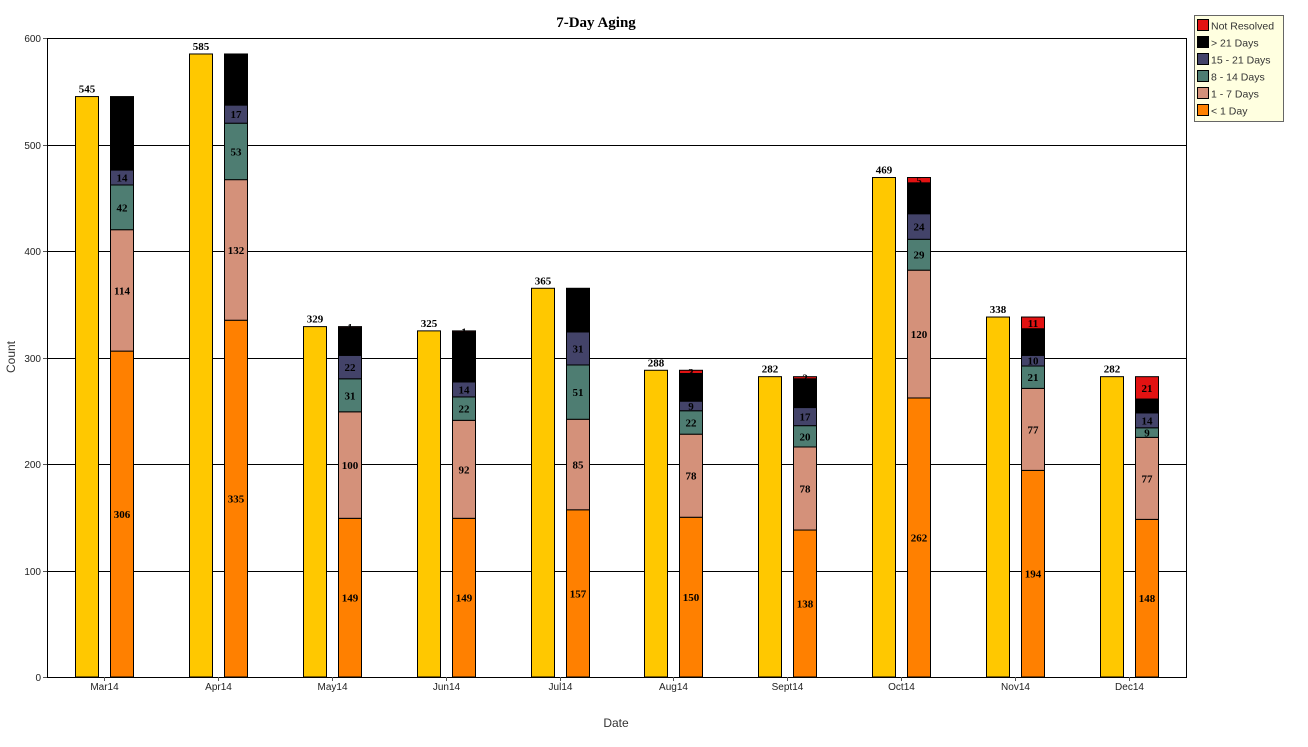 This screenshot has width=1308, height=747. What do you see at coordinates (919, 538) in the screenshot?
I see `segment-label: 262` at bounding box center [919, 538].